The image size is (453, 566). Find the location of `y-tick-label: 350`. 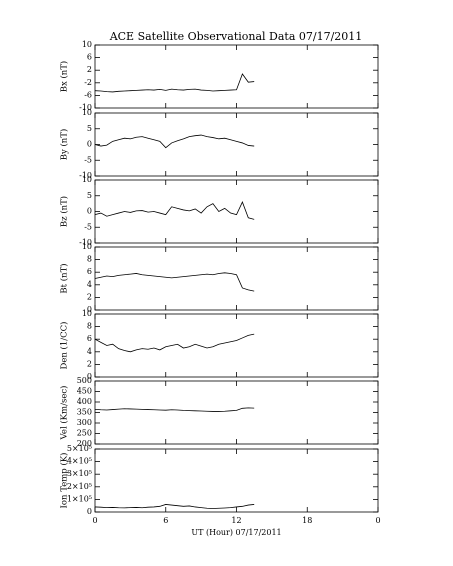

y-tick-label: 350 is located at coordinates (84, 412).